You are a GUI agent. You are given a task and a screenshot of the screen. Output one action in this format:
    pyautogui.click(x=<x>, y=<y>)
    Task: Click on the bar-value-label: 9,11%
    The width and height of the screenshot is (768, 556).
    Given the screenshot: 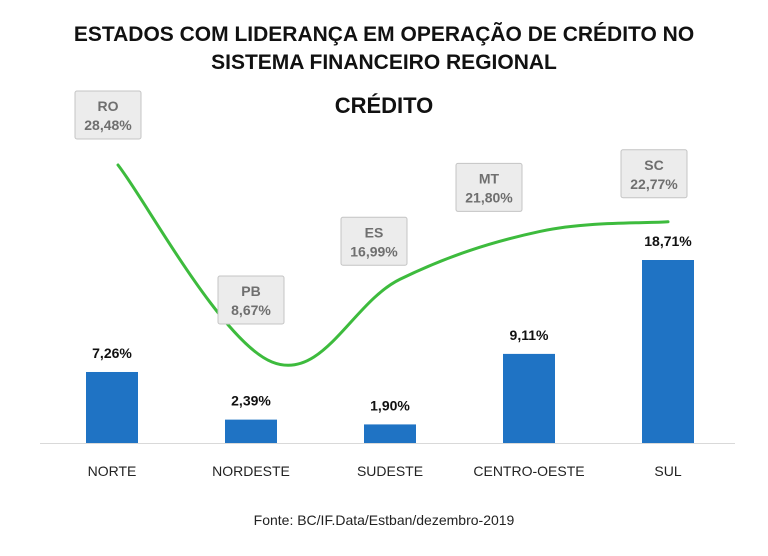 What is the action you would take?
    pyautogui.click(x=529, y=335)
    